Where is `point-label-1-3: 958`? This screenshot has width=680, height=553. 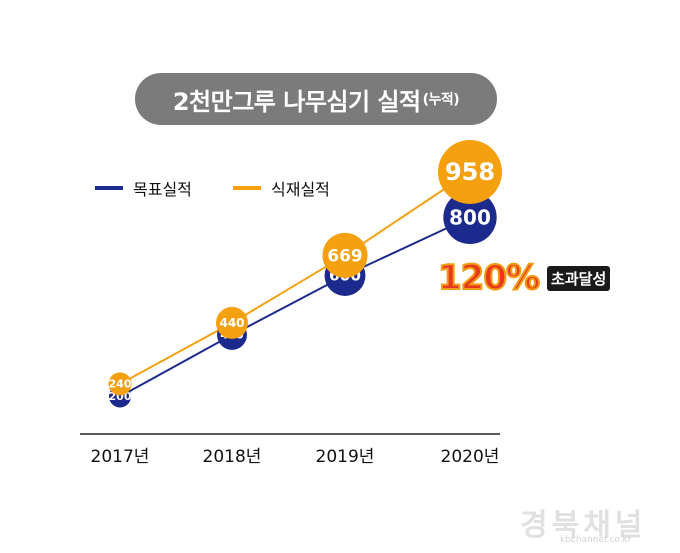 point-label-1-3: 958 is located at coordinates (470, 172).